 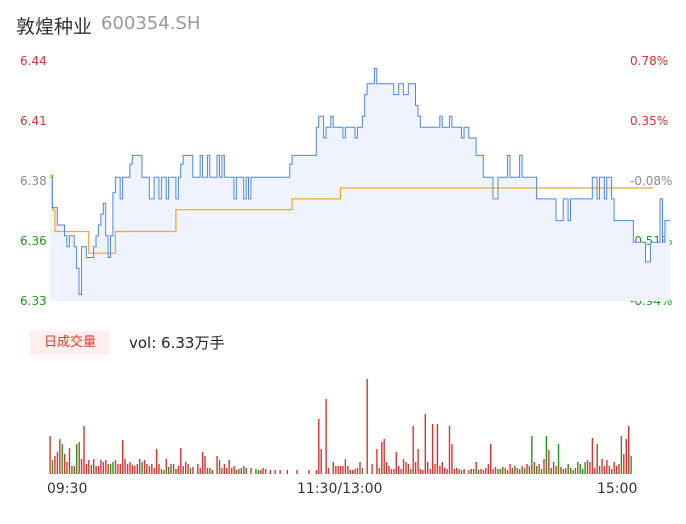 What do you see at coordinates (33, 301) in the screenshot?
I see `price-label-low: 6.33` at bounding box center [33, 301].